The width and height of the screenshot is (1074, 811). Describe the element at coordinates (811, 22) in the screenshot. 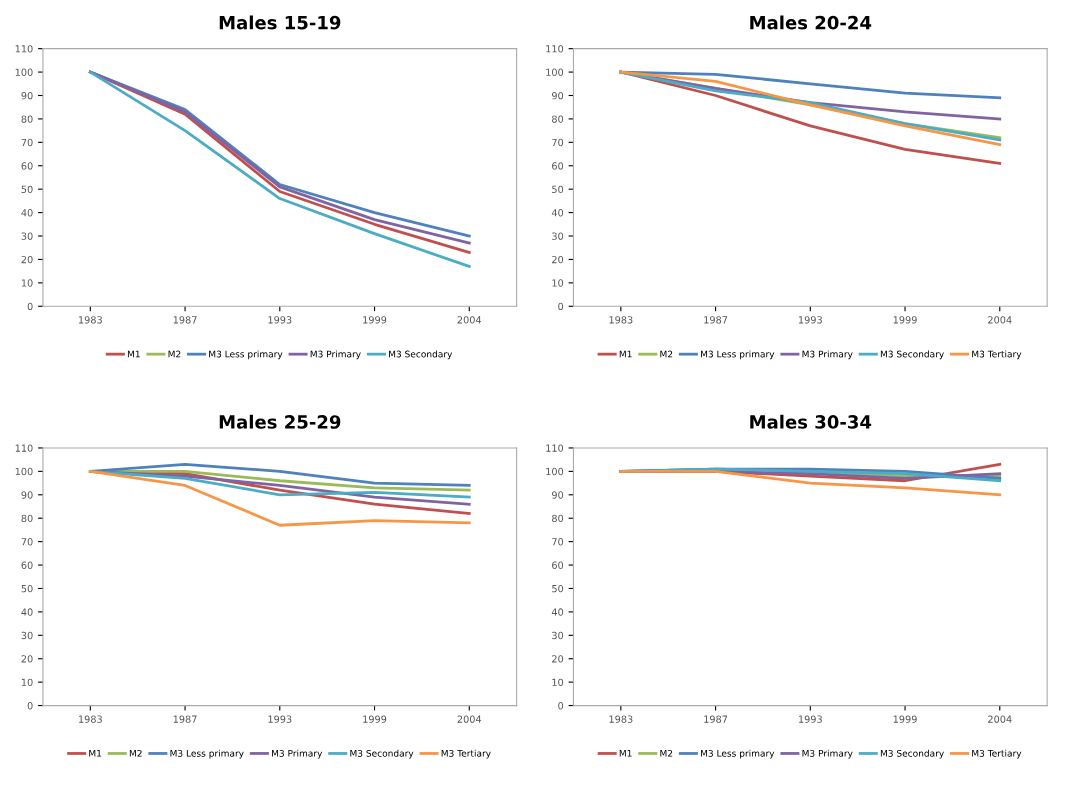

I see `chart-title: Males 20-24` at that location.